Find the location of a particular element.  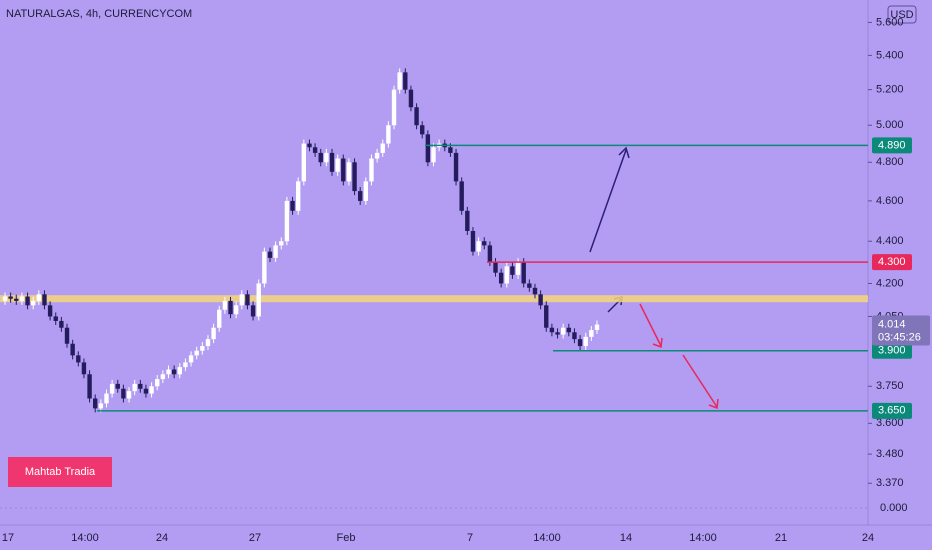

price-tag-box is located at coordinates (901, 330).